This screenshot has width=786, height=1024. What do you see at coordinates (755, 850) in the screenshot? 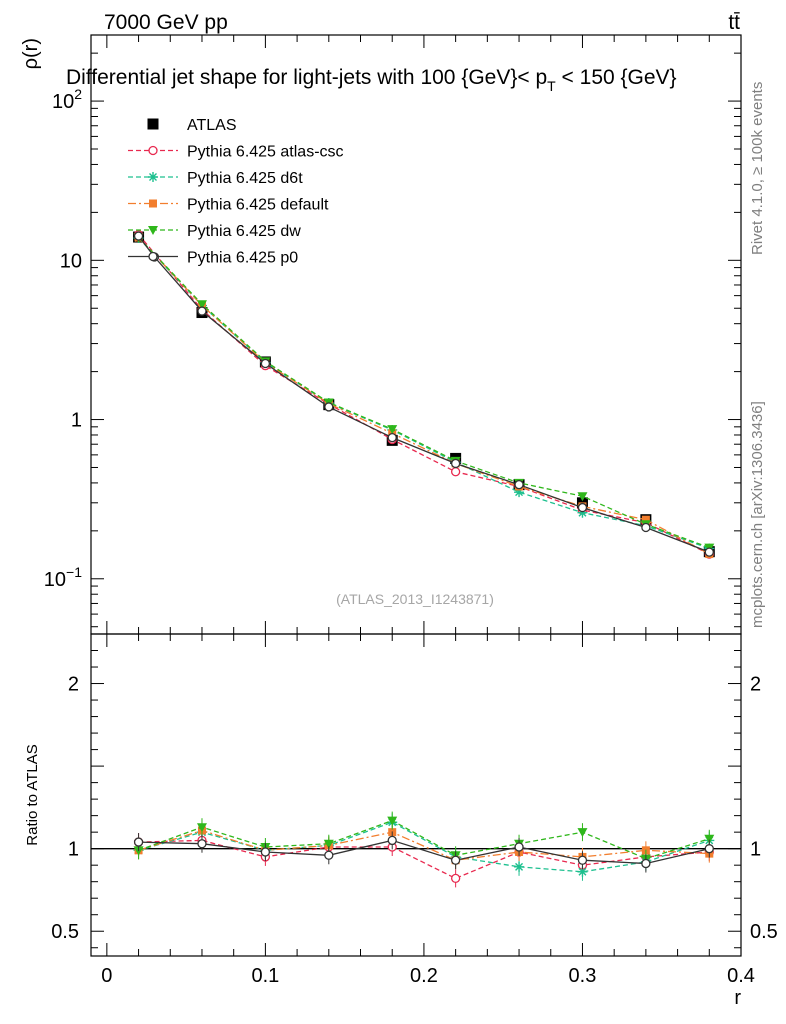
I see `ratio-y-tick-label-right: 1` at bounding box center [755, 850].